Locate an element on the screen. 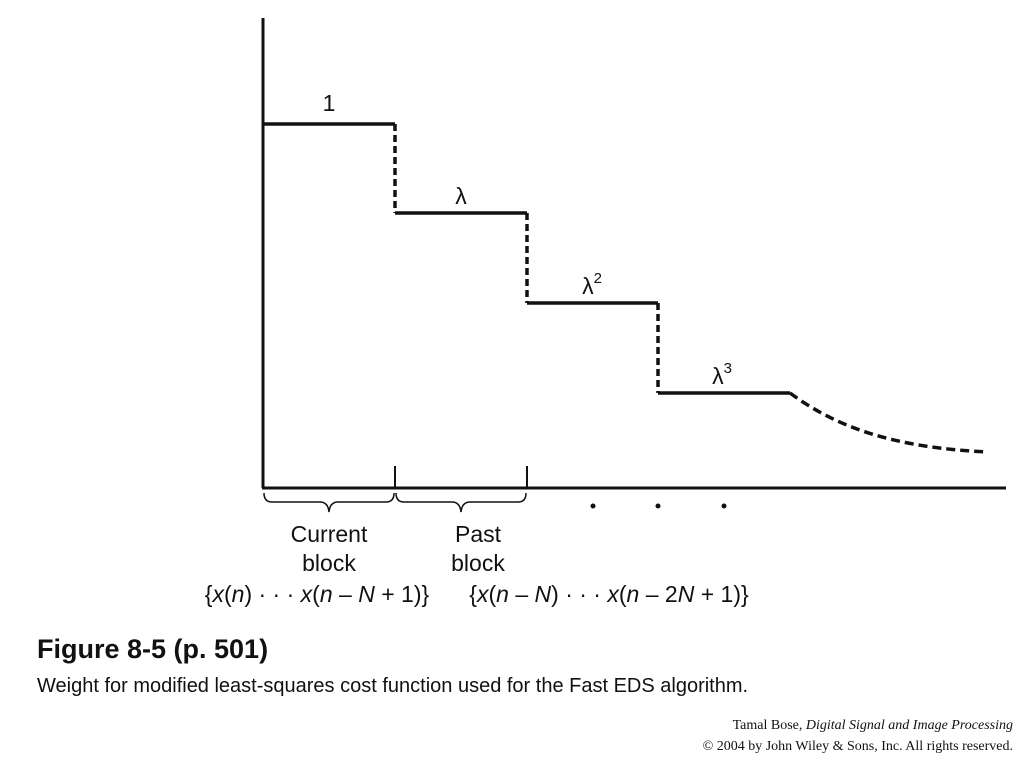 The image size is (1024, 768). author: Tamal Bose, is located at coordinates (768, 725).